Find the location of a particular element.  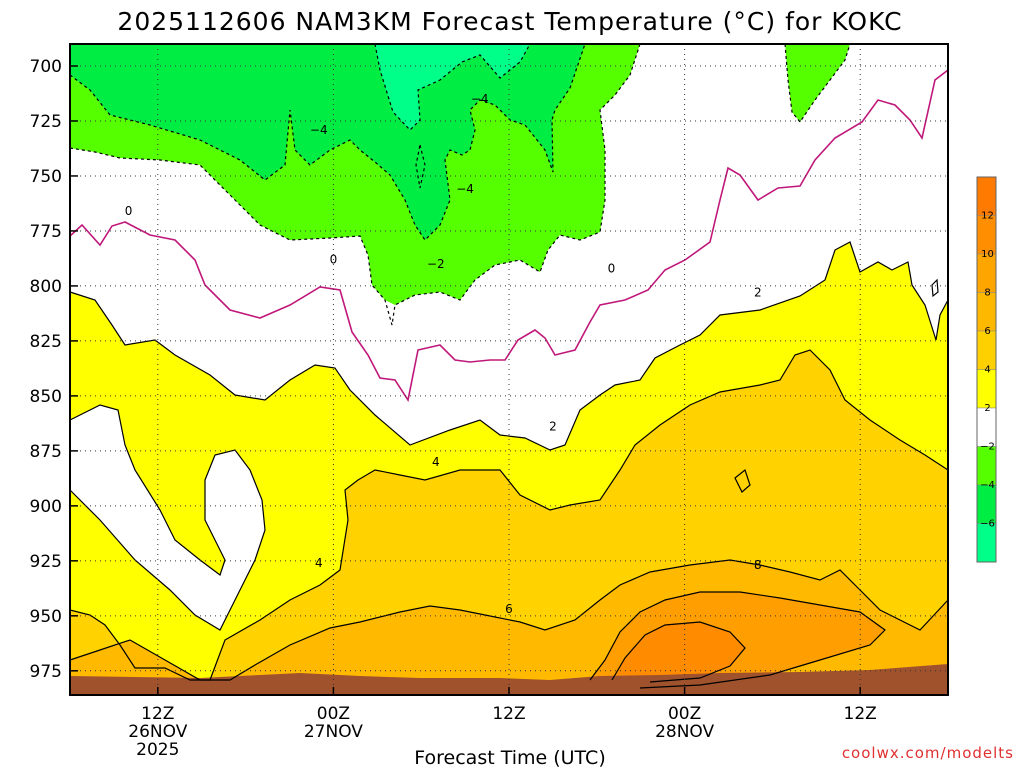

y-tick-label: 875 is located at coordinates (46, 452).